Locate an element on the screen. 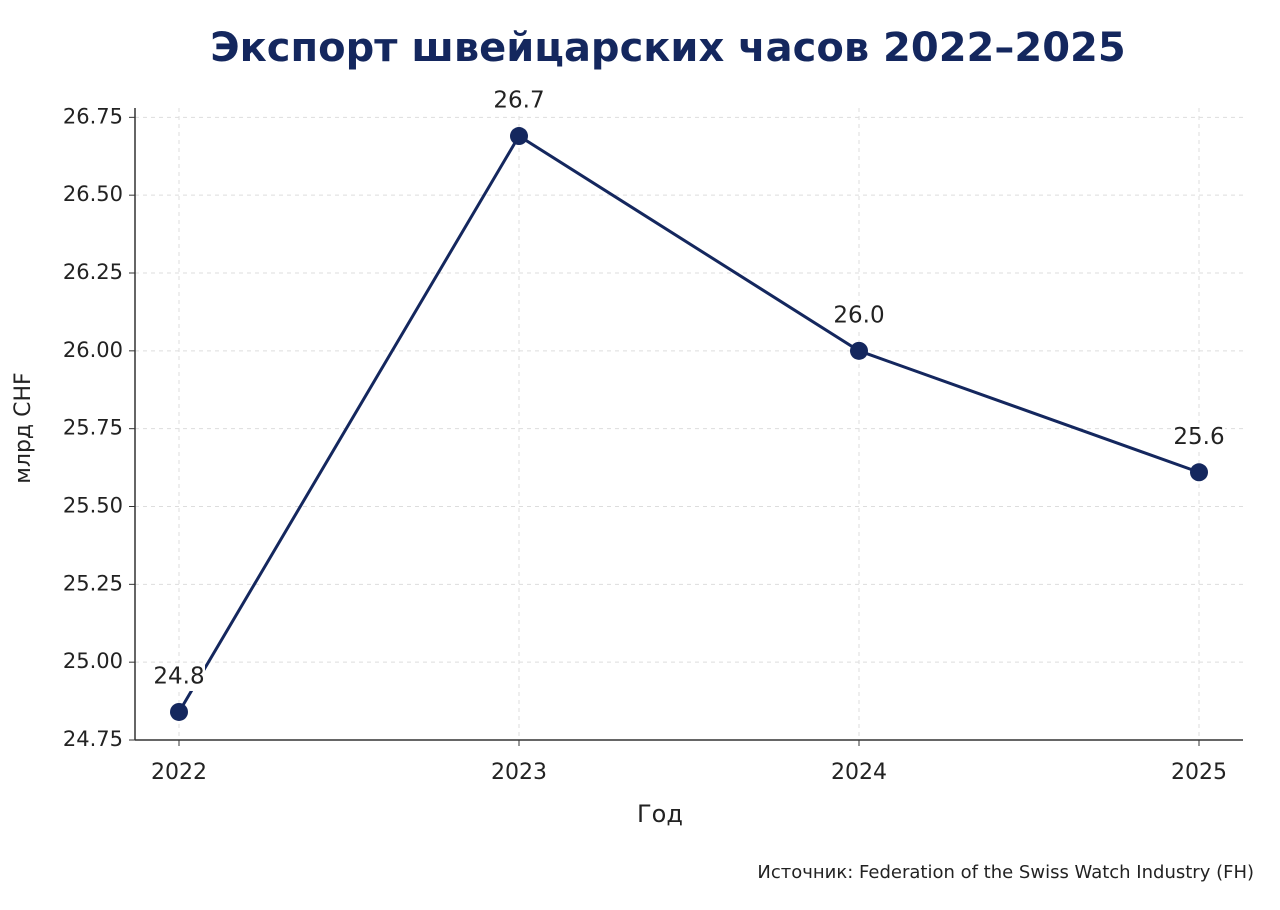  data-label: 26.0 is located at coordinates (858, 315).